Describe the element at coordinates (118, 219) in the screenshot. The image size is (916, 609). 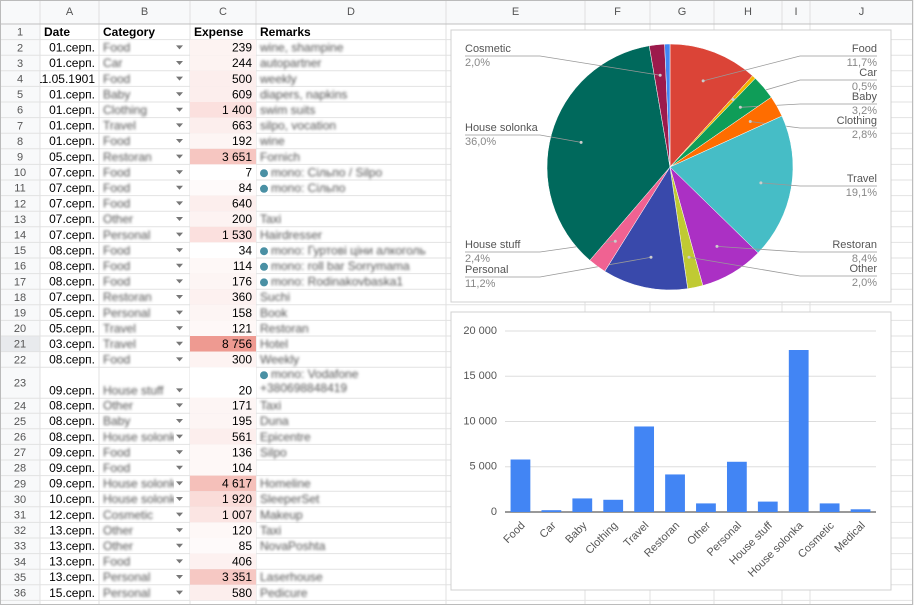
I see `category-cell: Other` at that location.